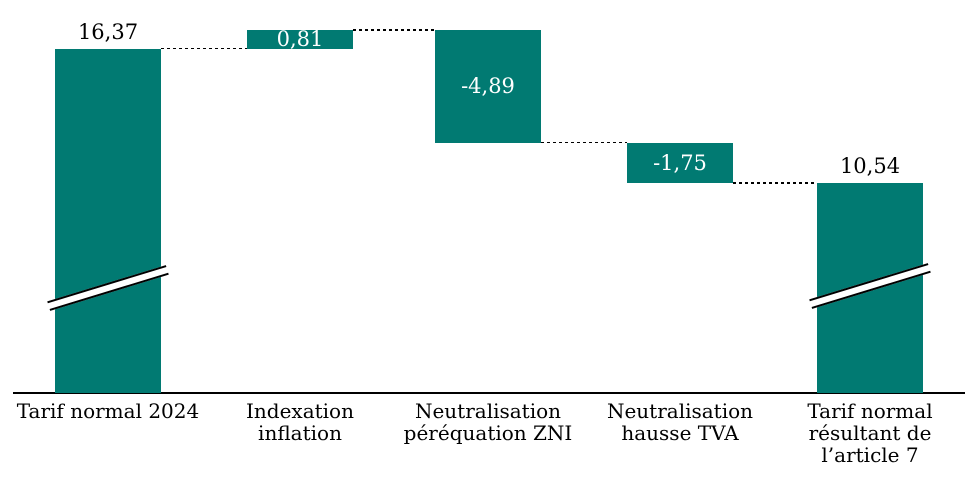 This screenshot has width=977, height=485. I want to click on value-label: 10,54, so click(870, 166).